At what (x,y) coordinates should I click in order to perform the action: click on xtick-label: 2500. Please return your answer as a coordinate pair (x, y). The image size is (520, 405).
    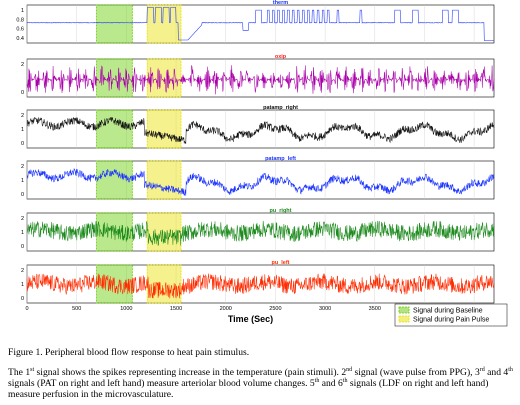
    Looking at the image, I should click on (275, 309).